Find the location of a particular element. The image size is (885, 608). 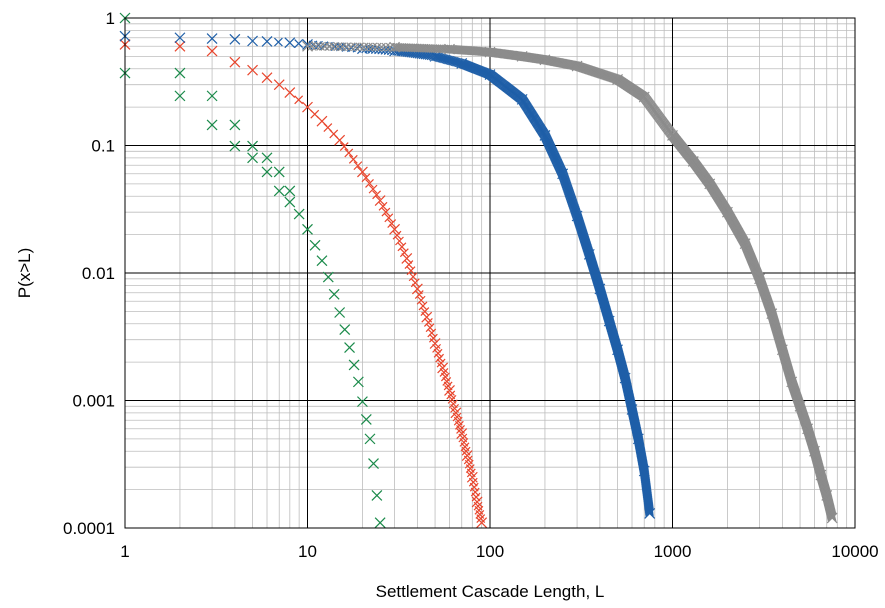

x-tick-label: 10000 is located at coordinates (854, 551).